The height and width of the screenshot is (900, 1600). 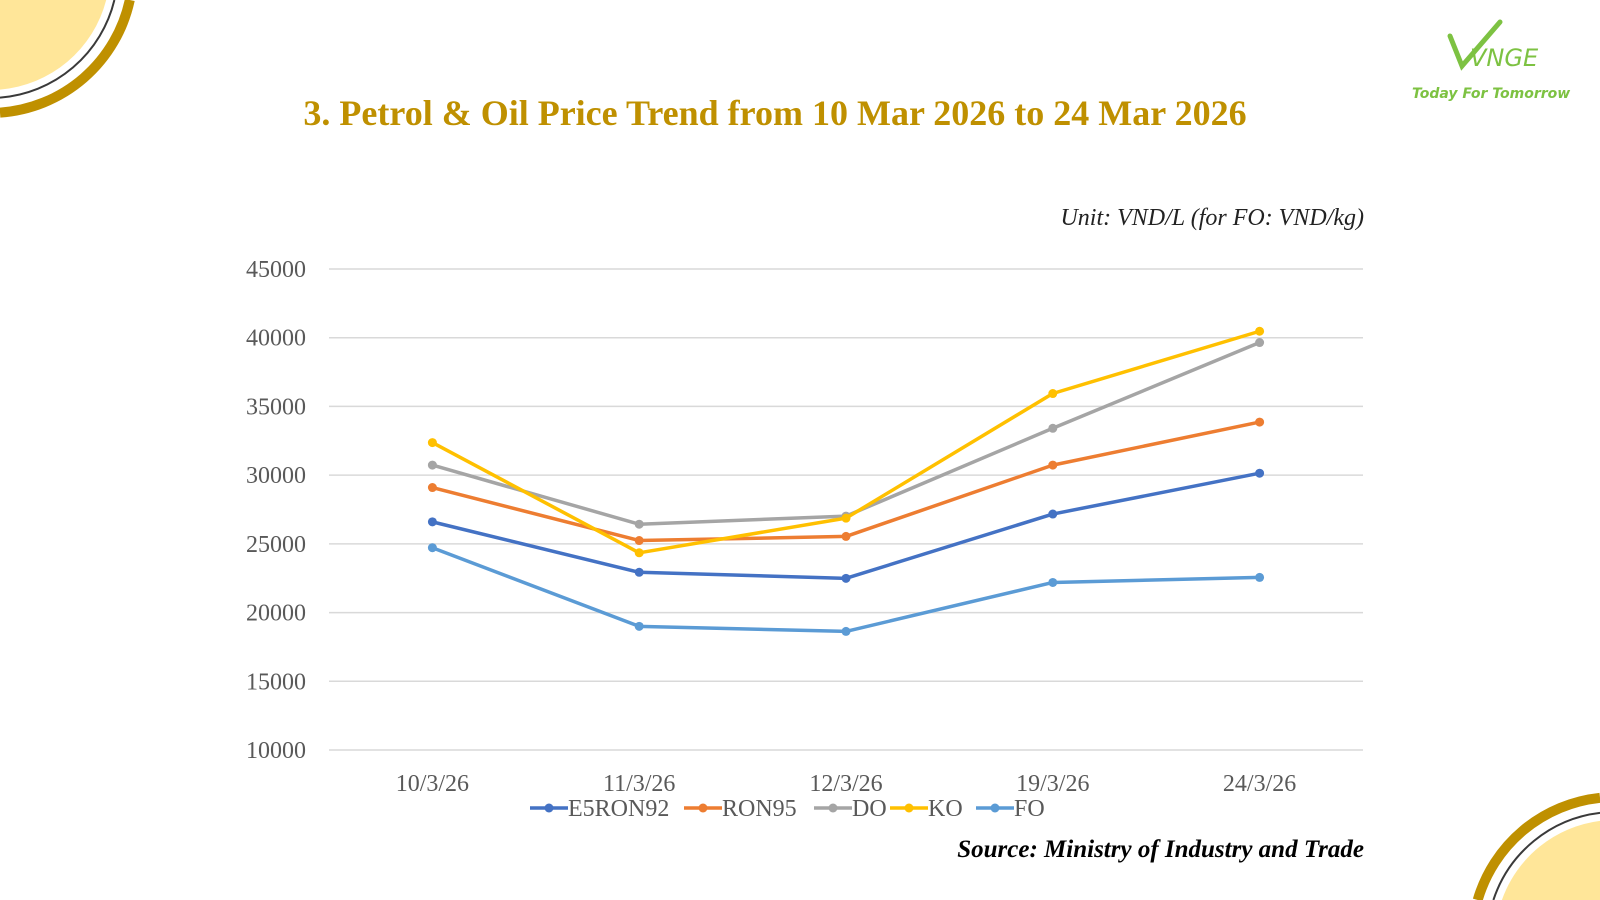 I want to click on y-tick-label: 10000, so click(x=276, y=751).